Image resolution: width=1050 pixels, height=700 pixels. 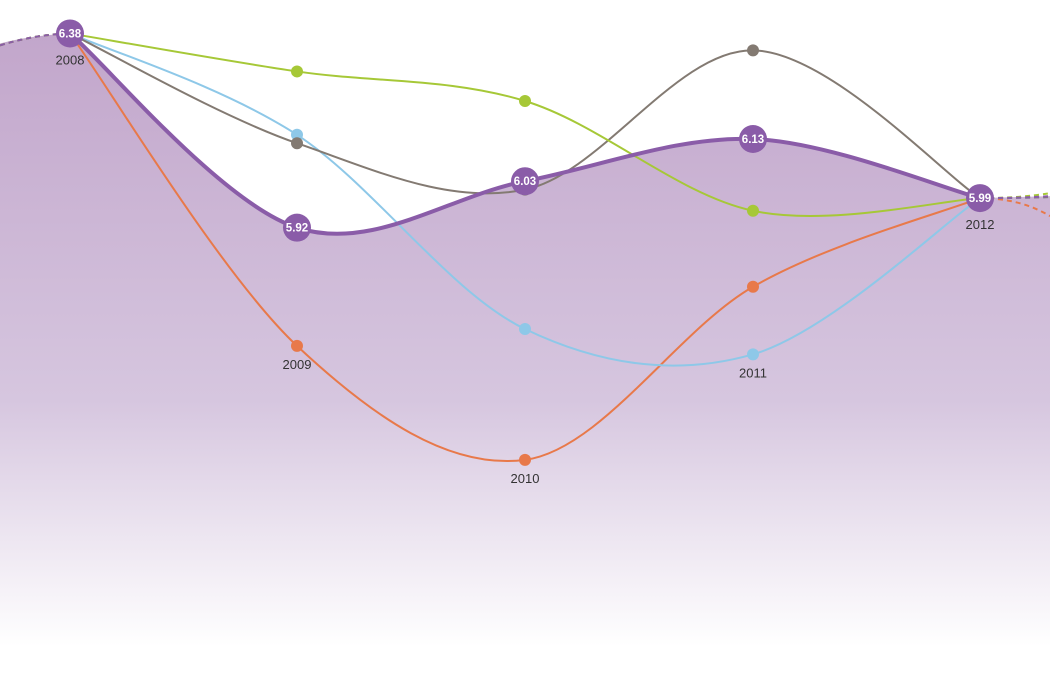 I want to click on value-label: 5.99, so click(x=980, y=199).